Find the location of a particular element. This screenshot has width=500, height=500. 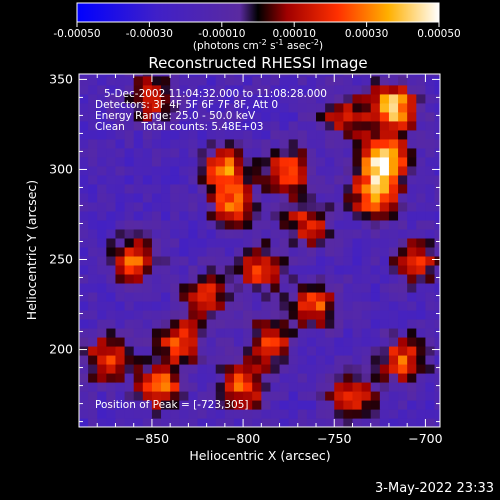

y-tick-label: 250 is located at coordinates (61, 259).